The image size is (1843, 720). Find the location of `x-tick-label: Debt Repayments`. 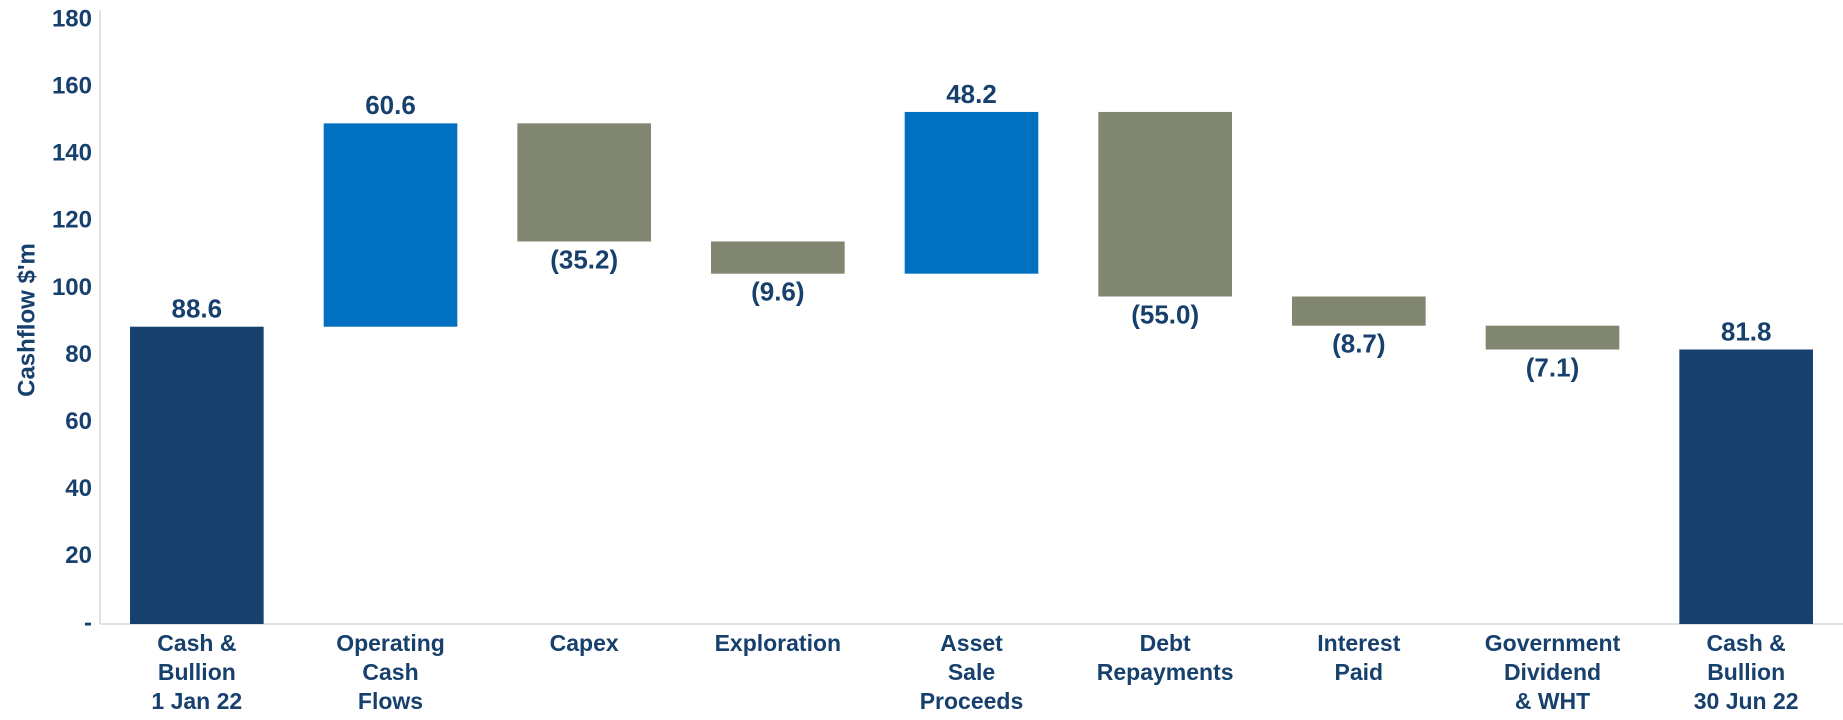

x-tick-label: Debt Repayments is located at coordinates (1165, 657).